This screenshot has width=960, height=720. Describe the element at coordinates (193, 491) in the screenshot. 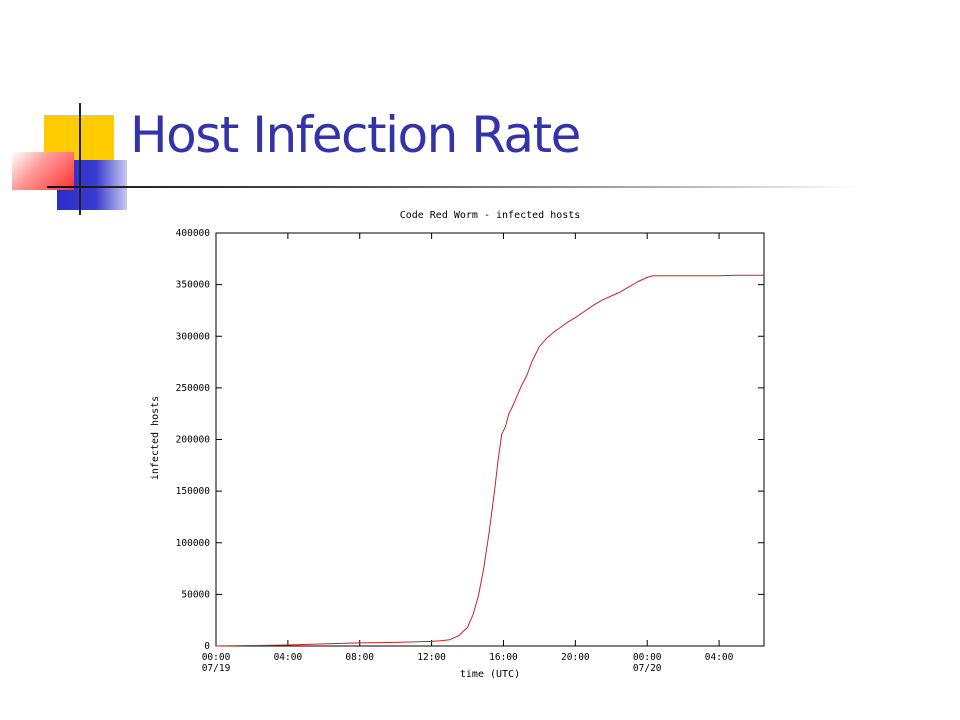

I see `y-tick-label: 150000` at that location.